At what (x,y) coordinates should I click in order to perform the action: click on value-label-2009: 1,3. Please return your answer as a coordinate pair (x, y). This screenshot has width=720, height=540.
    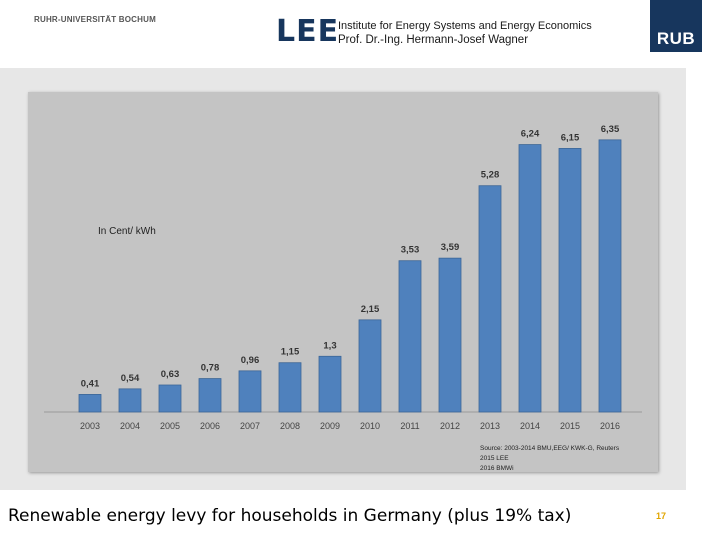
    Looking at the image, I should click on (329, 345).